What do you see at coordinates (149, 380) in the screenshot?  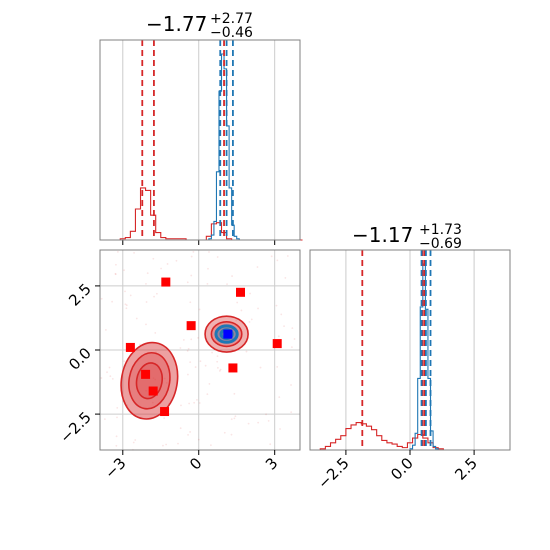 I see `contour-red-level` at bounding box center [149, 380].